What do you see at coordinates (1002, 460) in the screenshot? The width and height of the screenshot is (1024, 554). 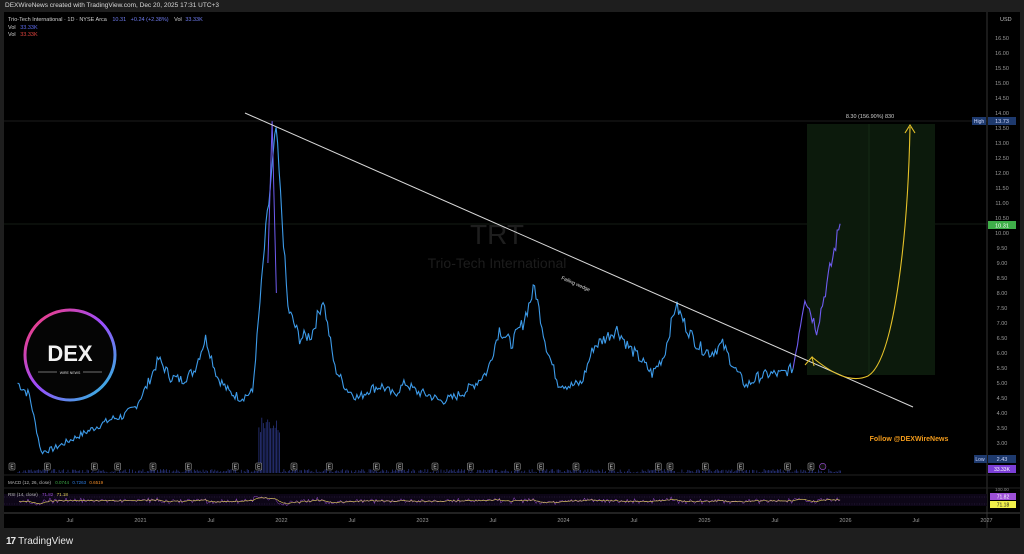 I see `low-value: 2.43` at bounding box center [1002, 460].